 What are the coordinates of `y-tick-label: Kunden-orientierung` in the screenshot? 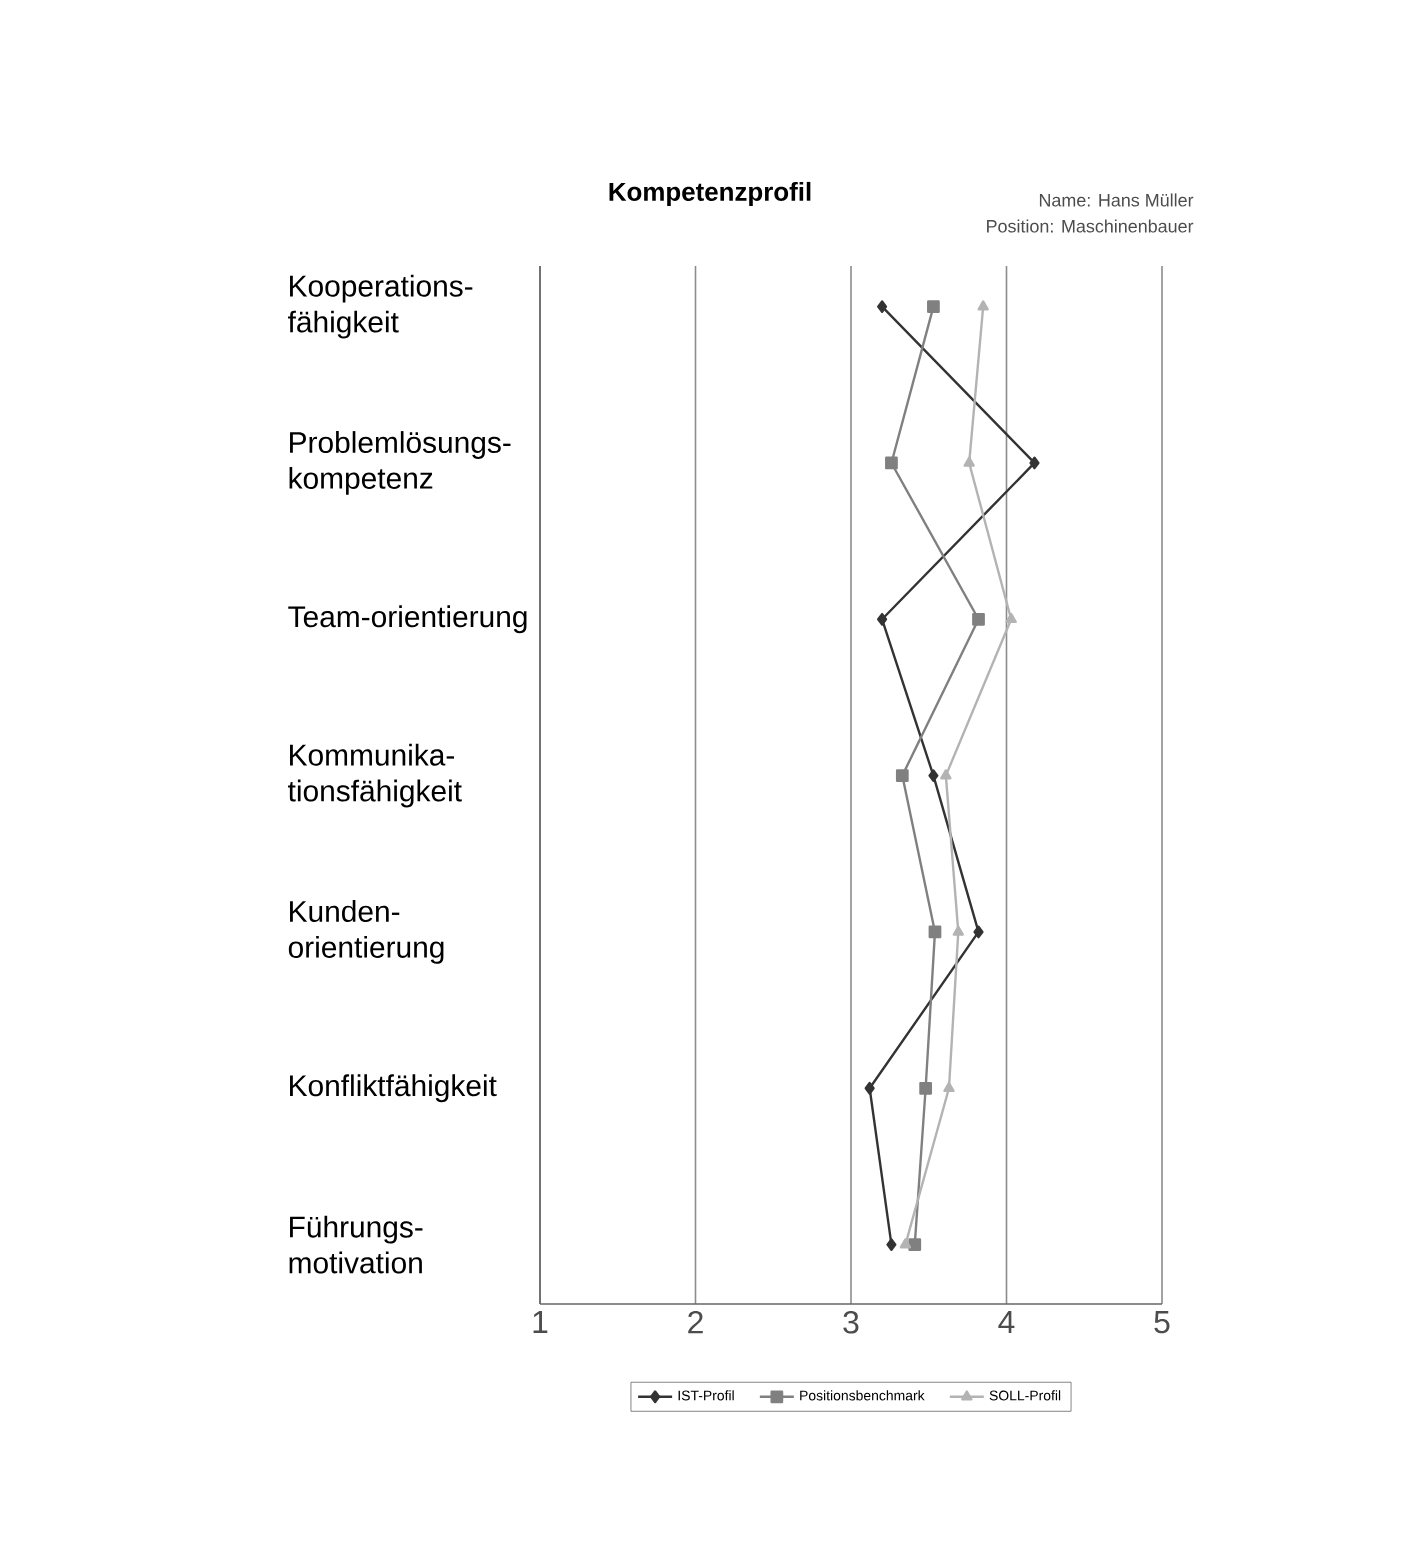 It's located at (366, 932).